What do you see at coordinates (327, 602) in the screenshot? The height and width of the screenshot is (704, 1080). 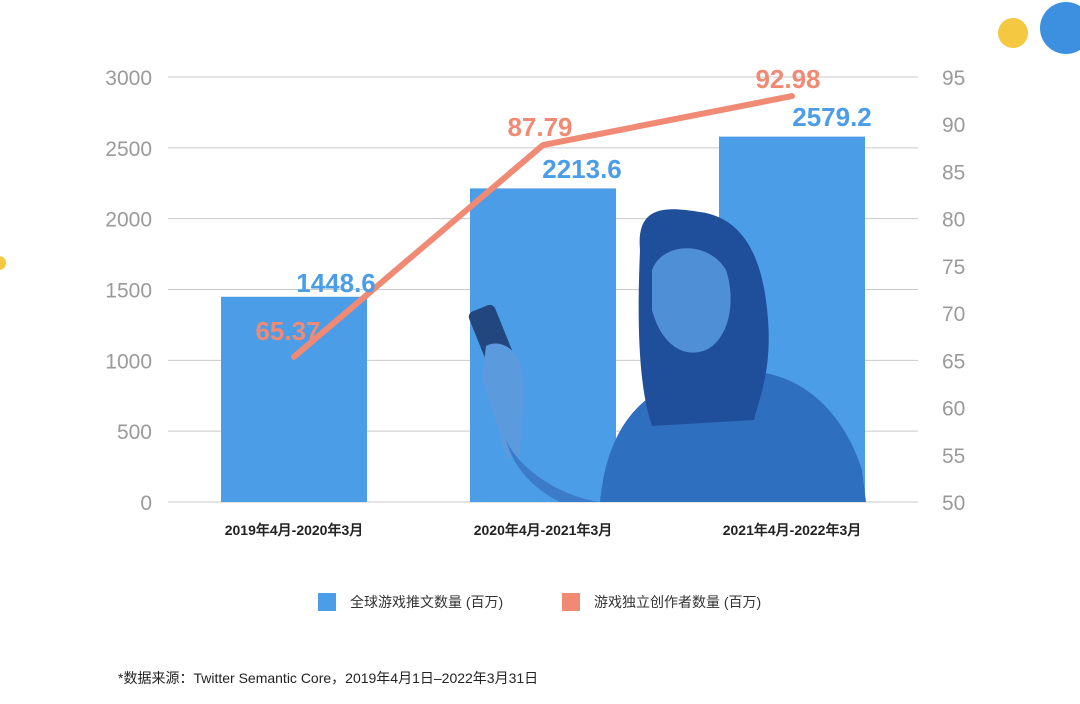 I see `legend-swatch-bar` at bounding box center [327, 602].